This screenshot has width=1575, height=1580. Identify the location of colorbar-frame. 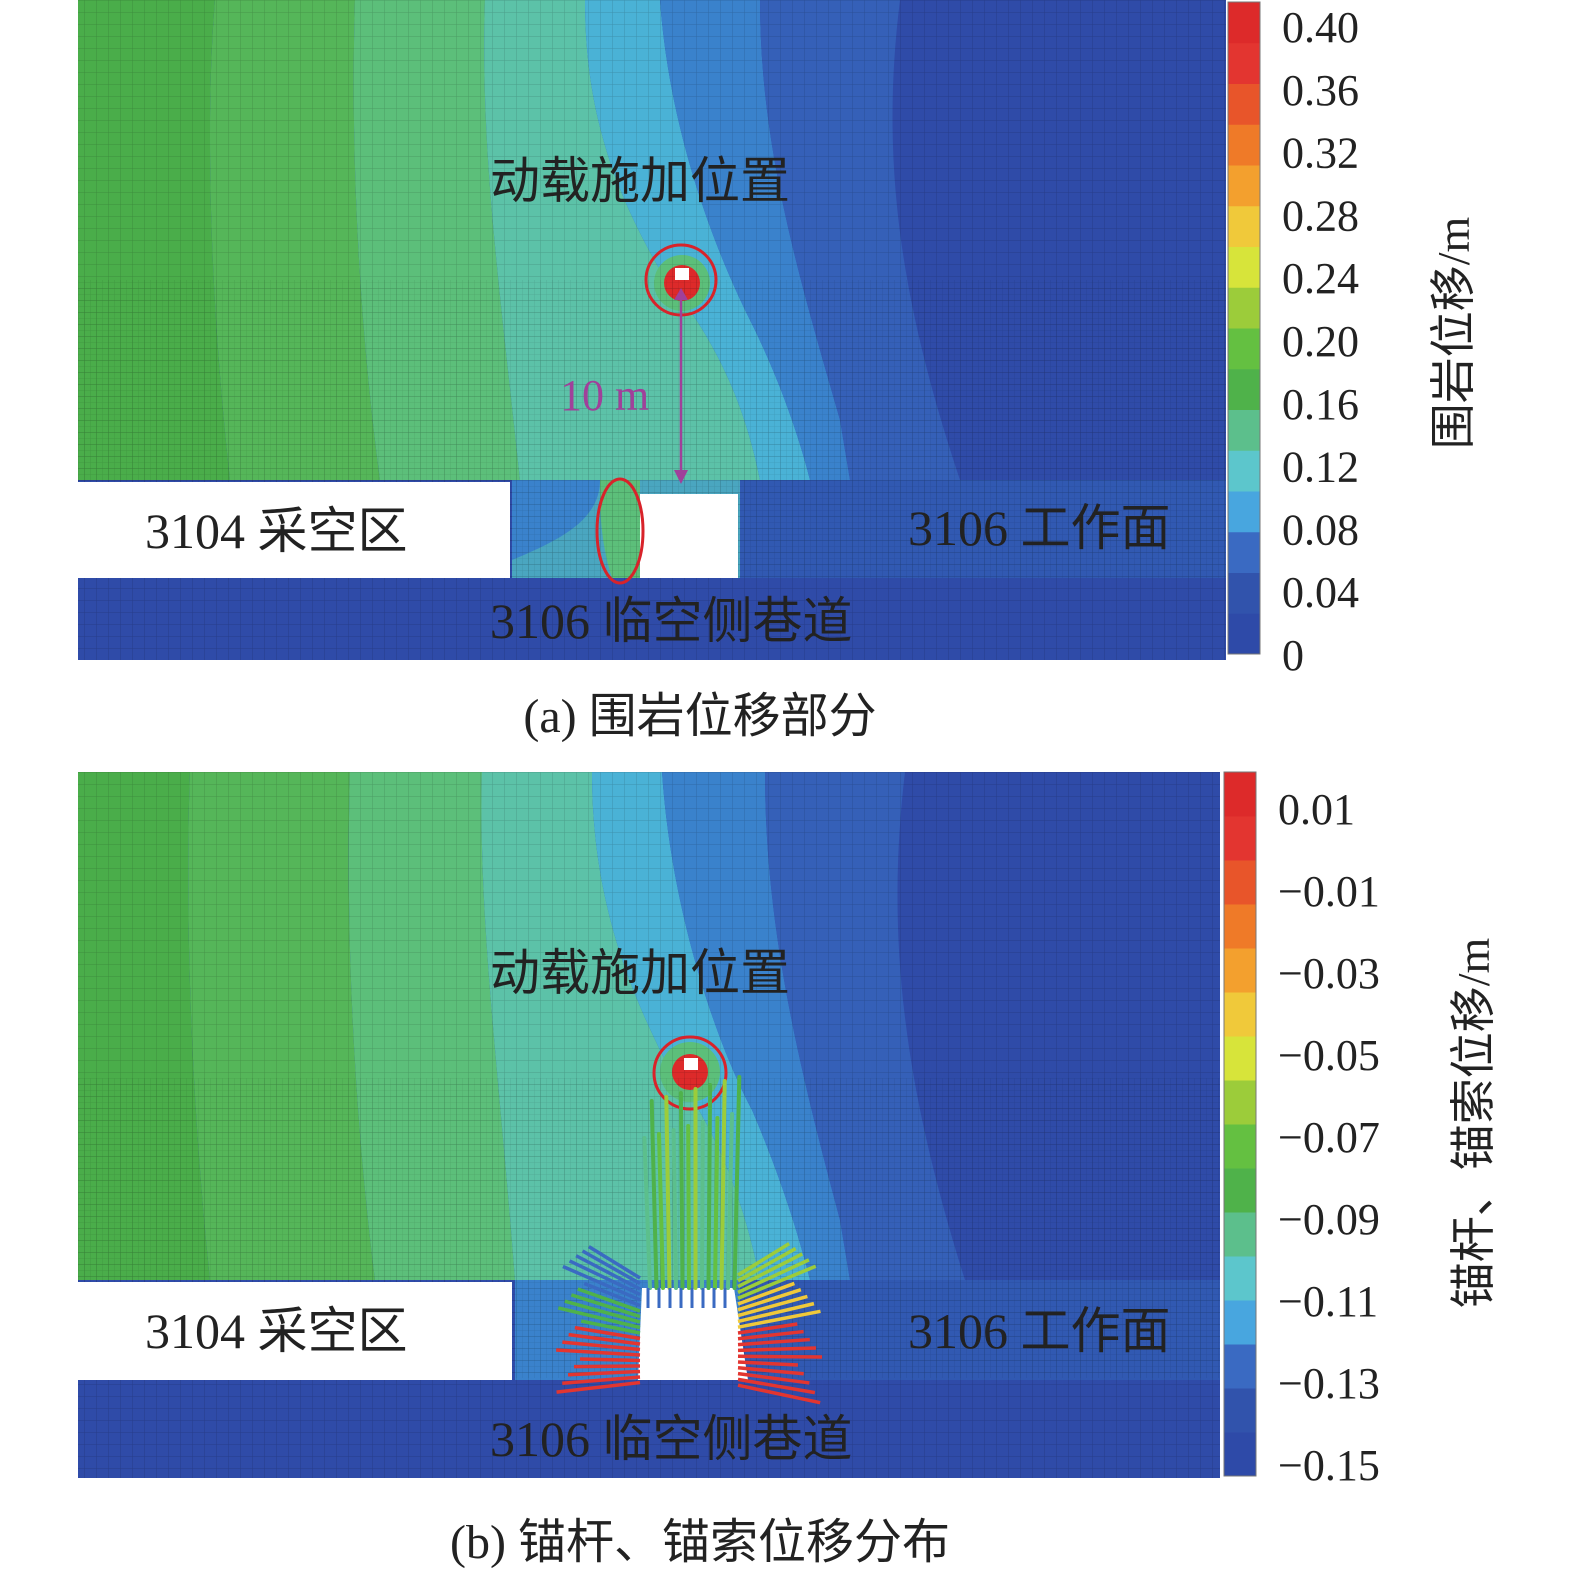
(1244, 328).